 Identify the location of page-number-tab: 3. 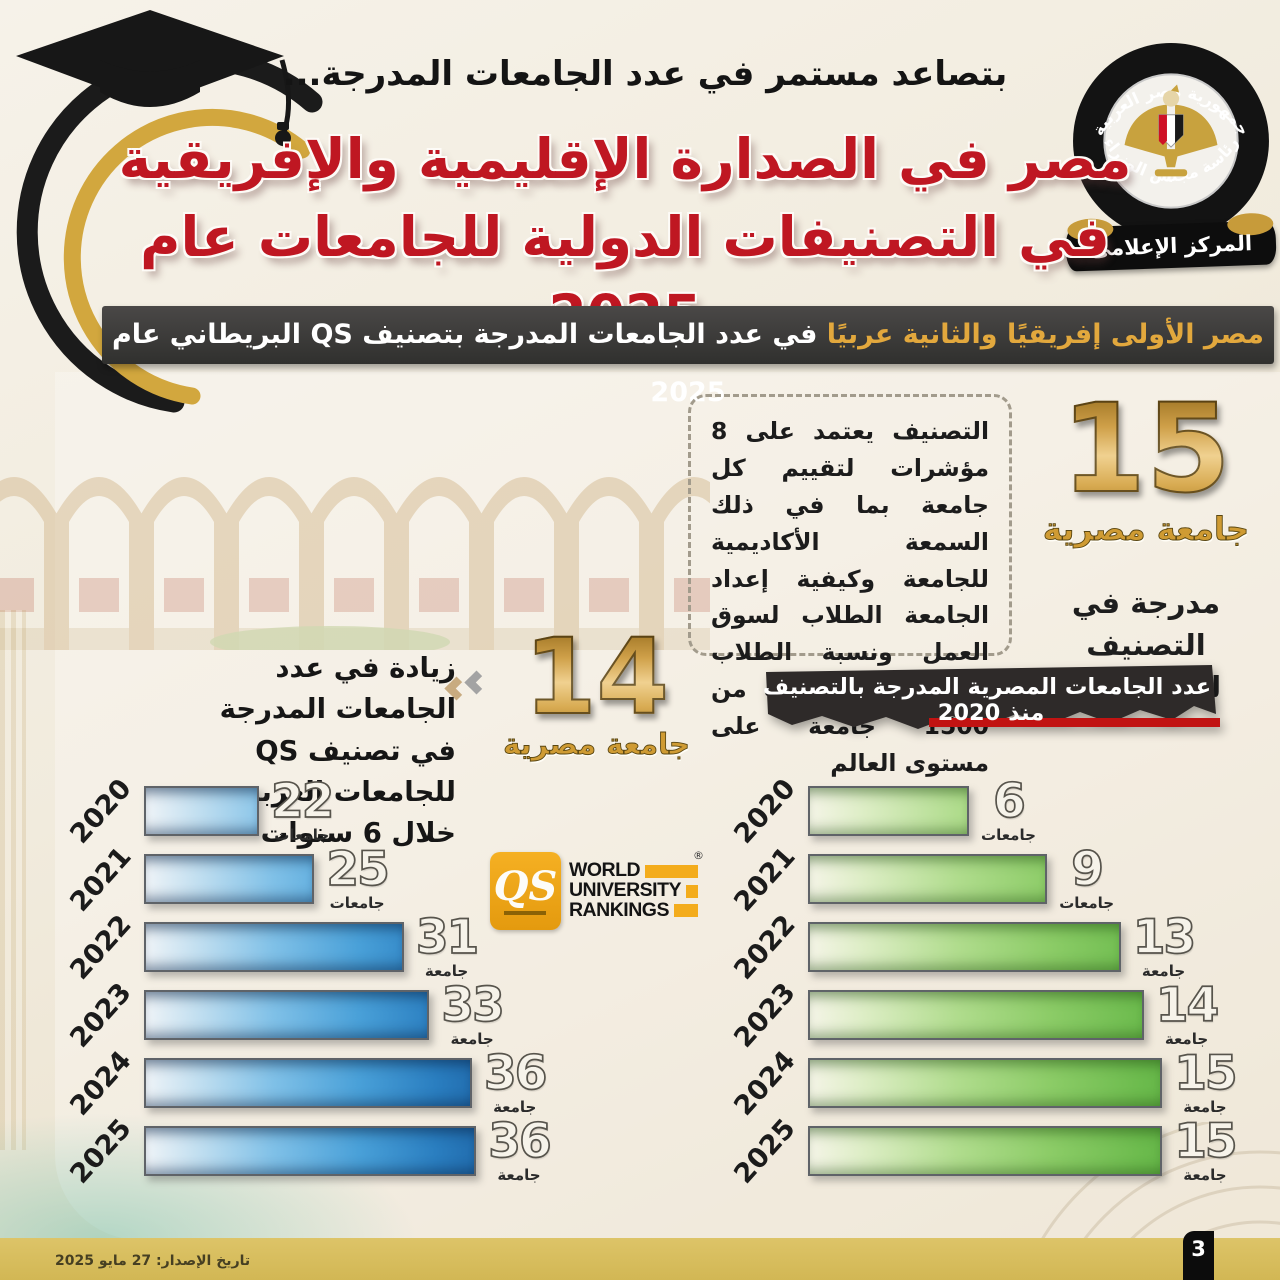
(1198, 1255).